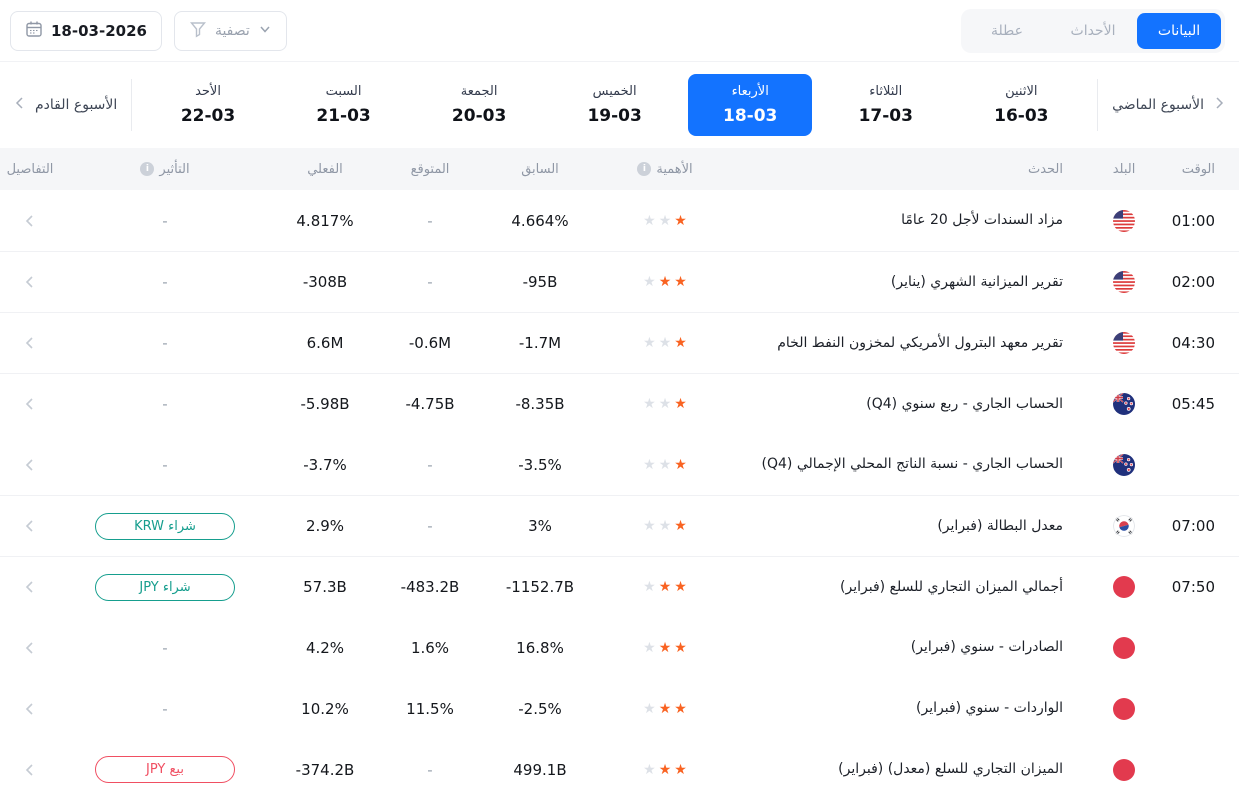 Image resolution: width=1239 pixels, height=811 pixels. Describe the element at coordinates (1193, 526) in the screenshot. I see `event-time: 07:00` at that location.